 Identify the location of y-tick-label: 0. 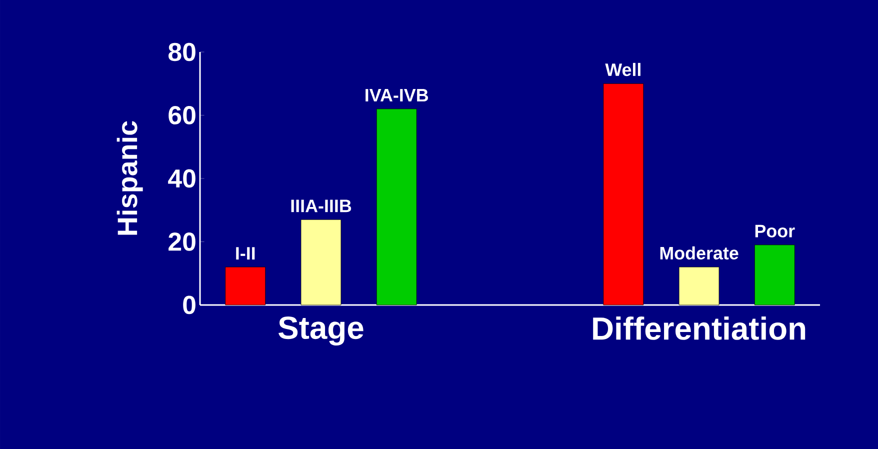
(189, 305).